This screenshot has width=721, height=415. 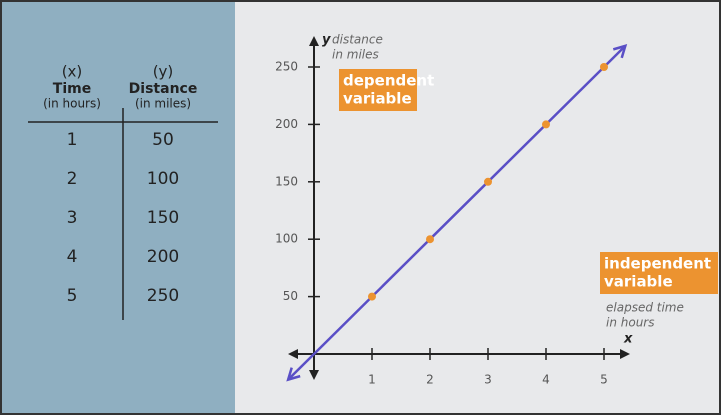 I want to click on table-cell: 5, so click(x=72, y=296).